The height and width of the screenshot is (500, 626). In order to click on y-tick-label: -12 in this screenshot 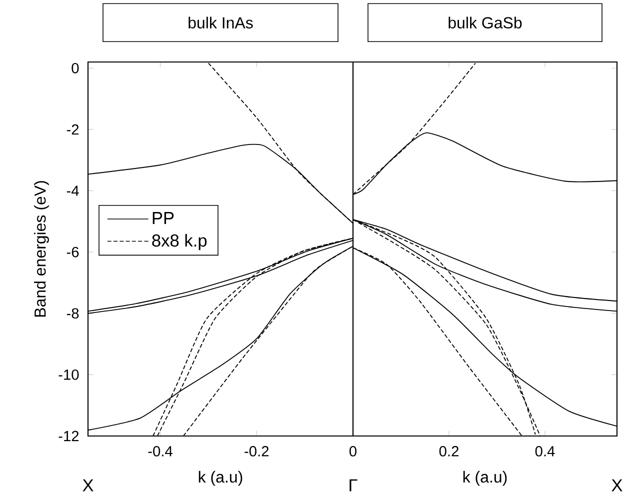, I will do `click(68, 436)`.